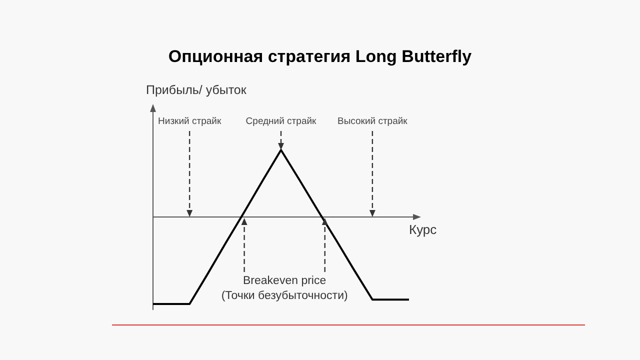 This screenshot has height=360, width=640. What do you see at coordinates (373, 121) in the screenshot?
I see `text: Высокий страйк` at bounding box center [373, 121].